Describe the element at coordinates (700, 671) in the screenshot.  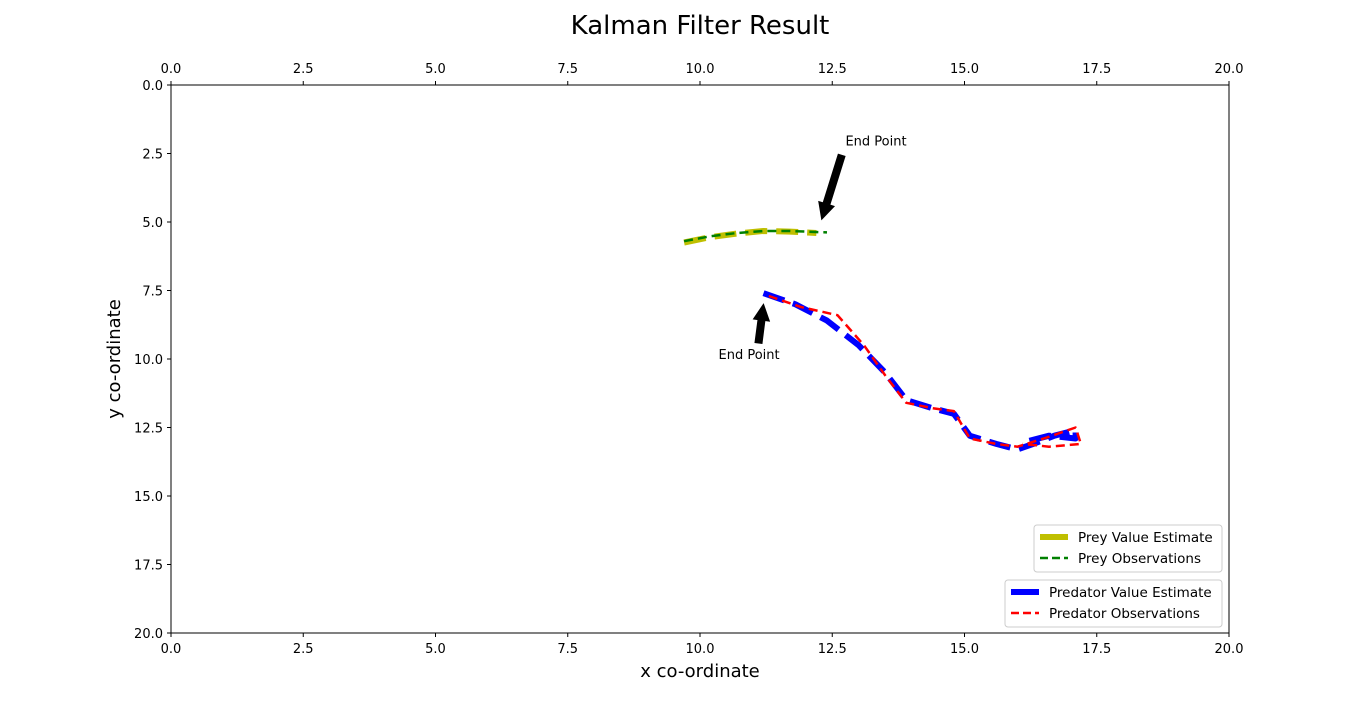
I see `x-axis-label: x co-ordinate` at that location.